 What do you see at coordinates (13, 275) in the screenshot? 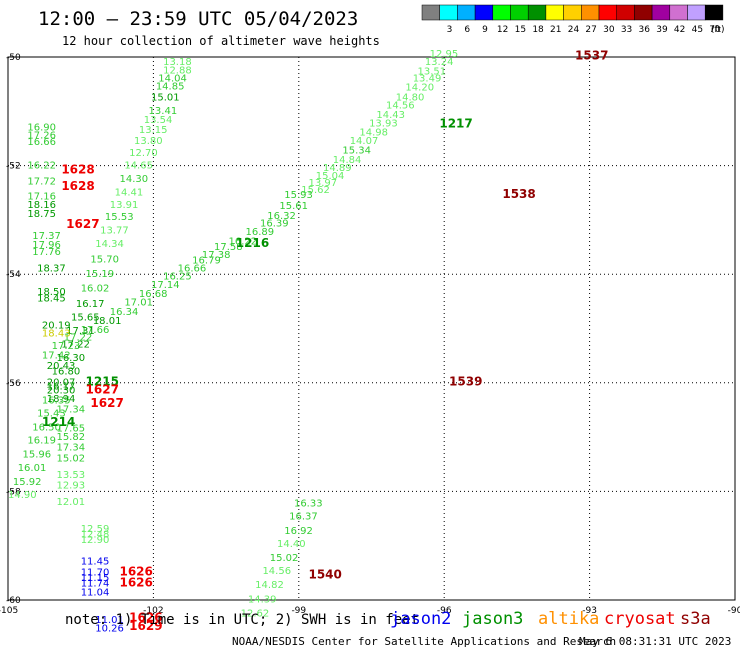
I see `y-tick-label: -54` at bounding box center [13, 275].